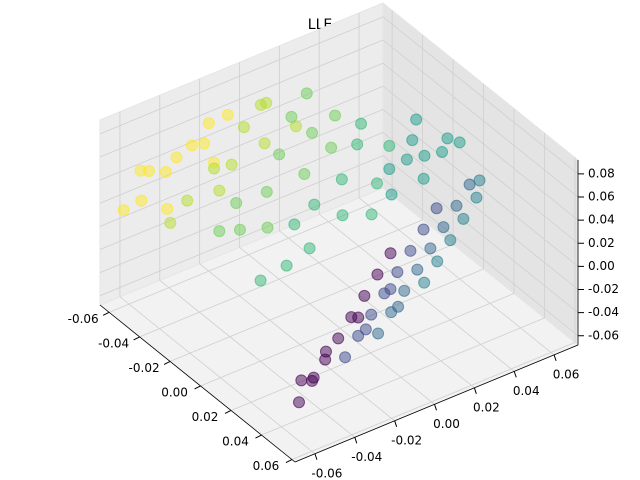 The width and height of the screenshot is (640, 480). Describe the element at coordinates (326, 473) in the screenshot. I see `y-tick-label: -0.06` at that location.